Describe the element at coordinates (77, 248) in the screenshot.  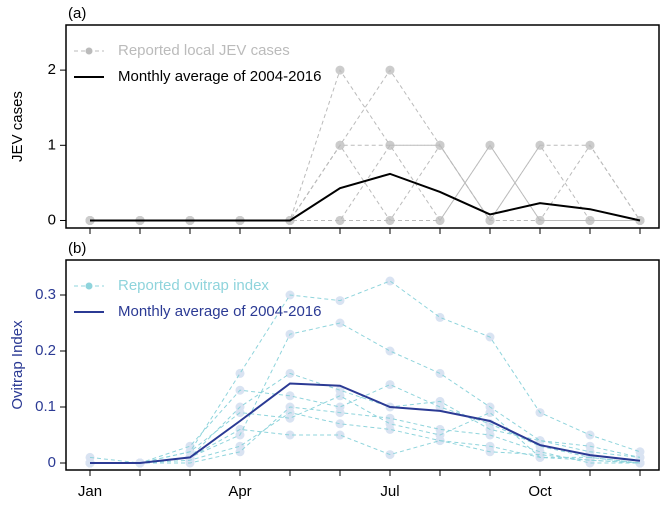
I see `panel-label: (b)` at that location.